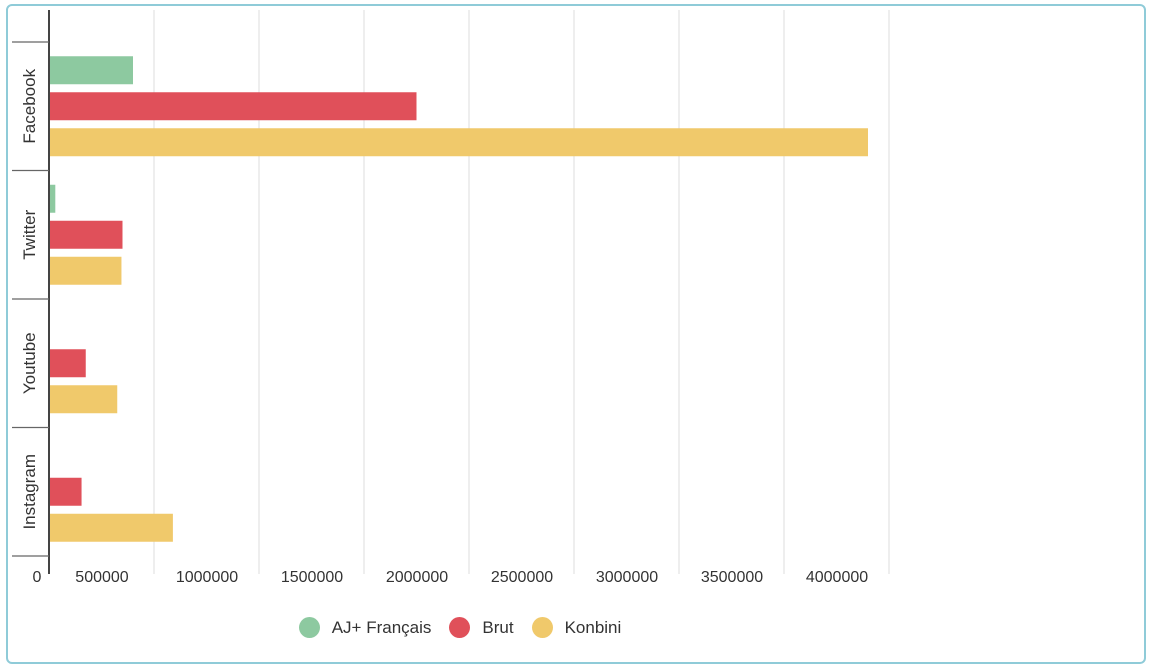 The height and width of the screenshot is (664, 1150). I want to click on legend-item-konbini: Konbini, so click(577, 627).